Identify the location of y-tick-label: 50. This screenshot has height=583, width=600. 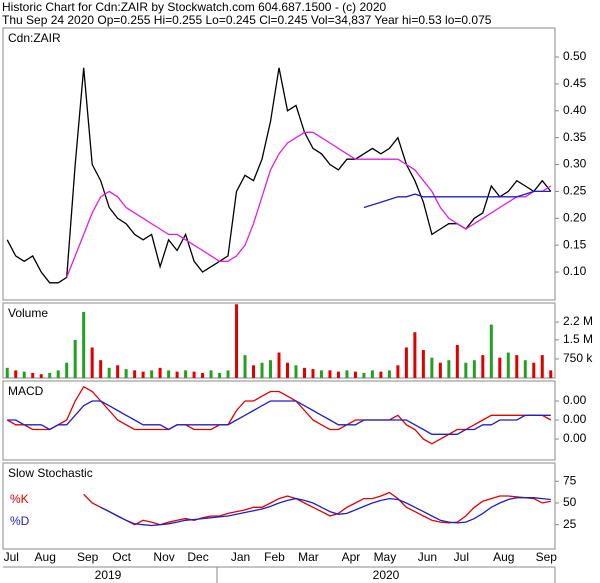
(570, 502).